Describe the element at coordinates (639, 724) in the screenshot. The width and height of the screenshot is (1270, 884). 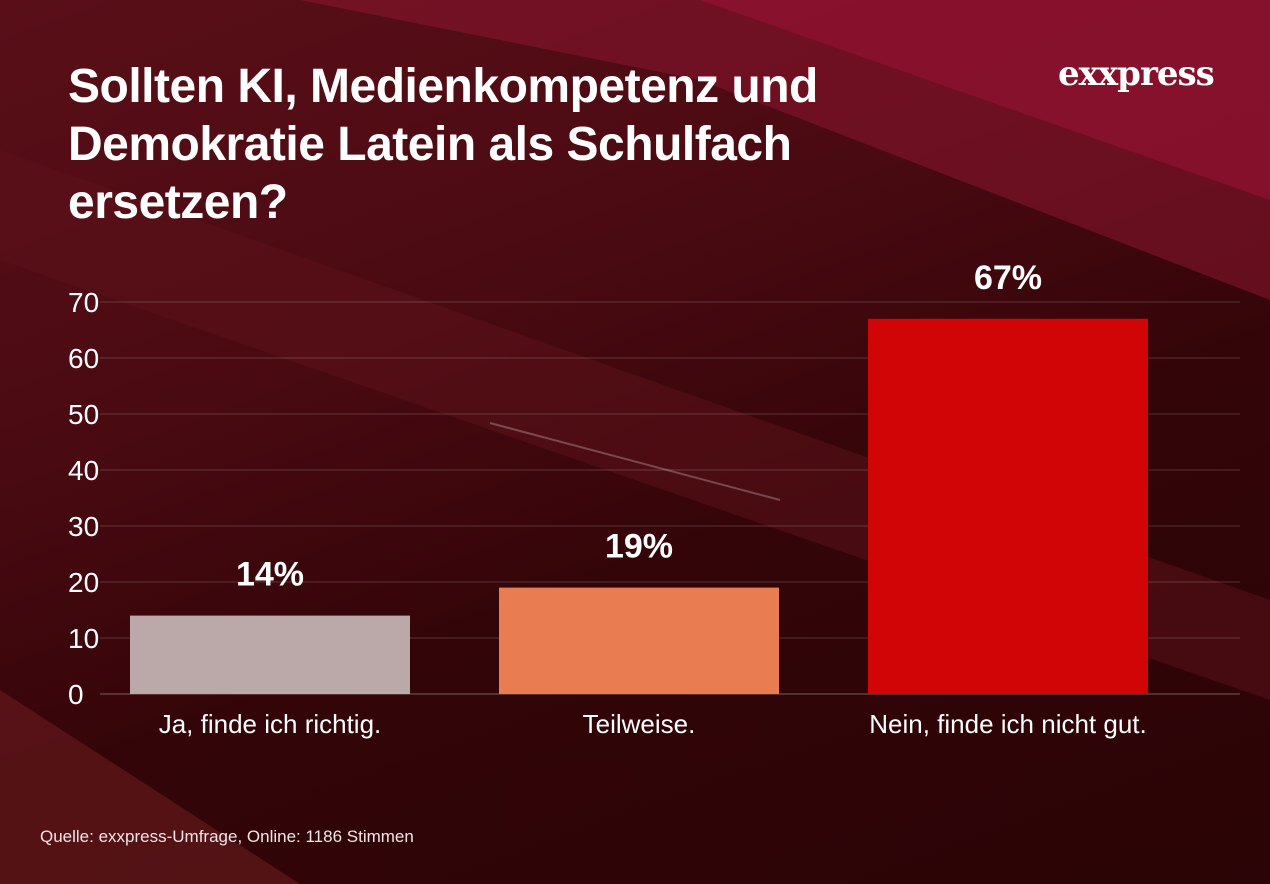
I see `x-tick-label: Teilweise.` at that location.